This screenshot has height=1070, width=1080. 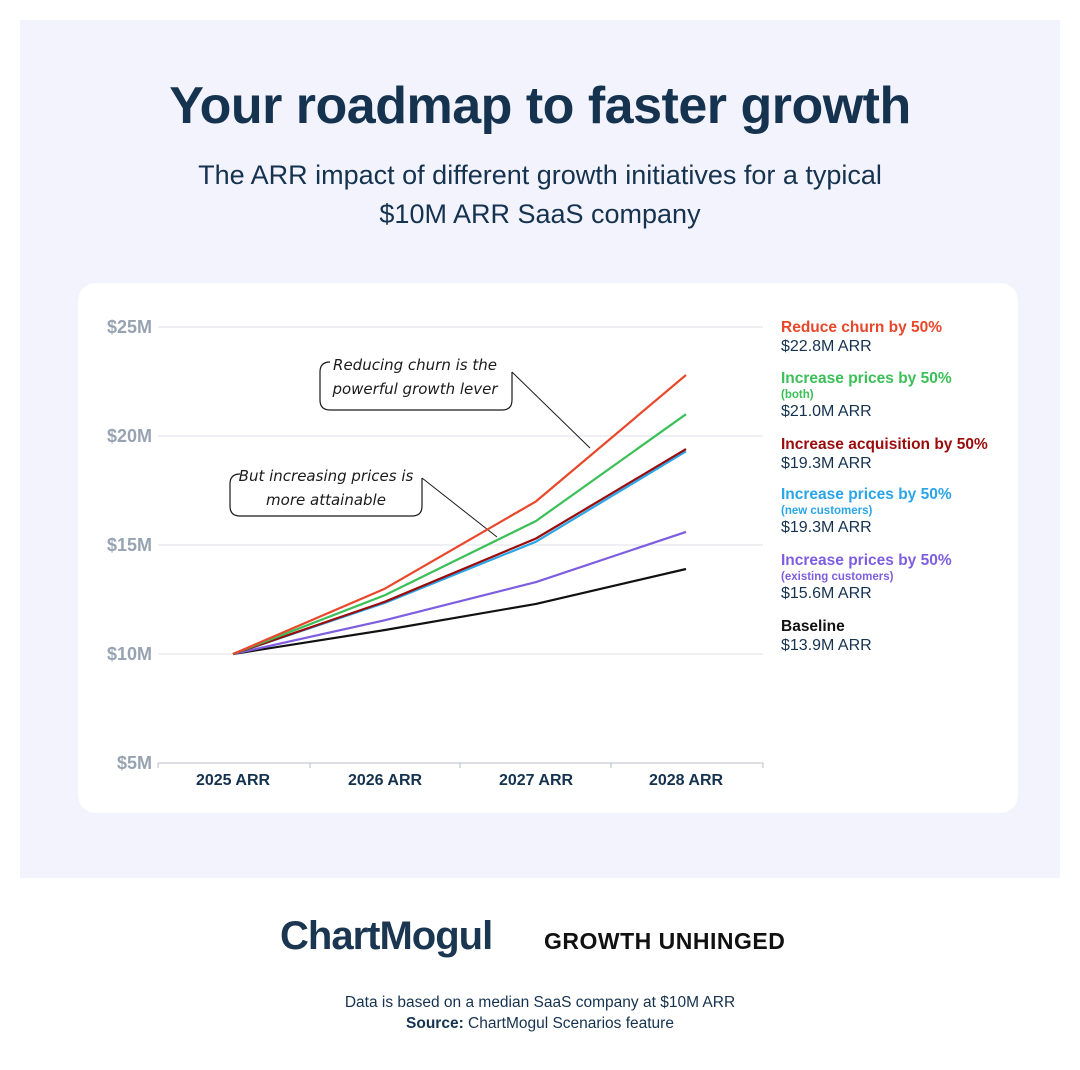 I want to click on x-tick-label: 2025 ARR, so click(x=233, y=780).